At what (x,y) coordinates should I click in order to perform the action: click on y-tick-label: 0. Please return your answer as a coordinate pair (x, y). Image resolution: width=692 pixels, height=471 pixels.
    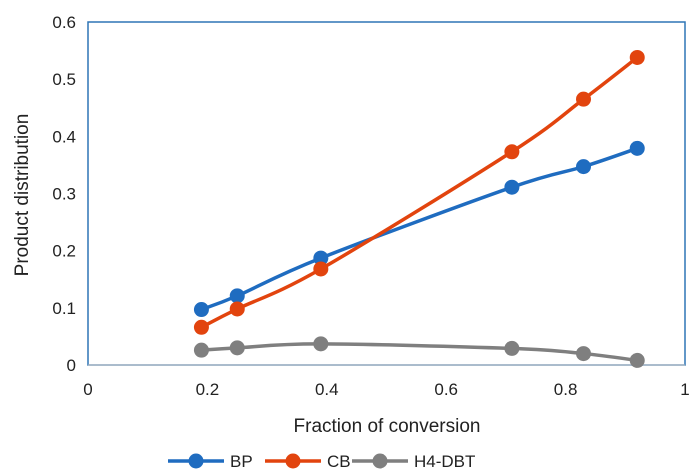
    Looking at the image, I should click on (71, 365).